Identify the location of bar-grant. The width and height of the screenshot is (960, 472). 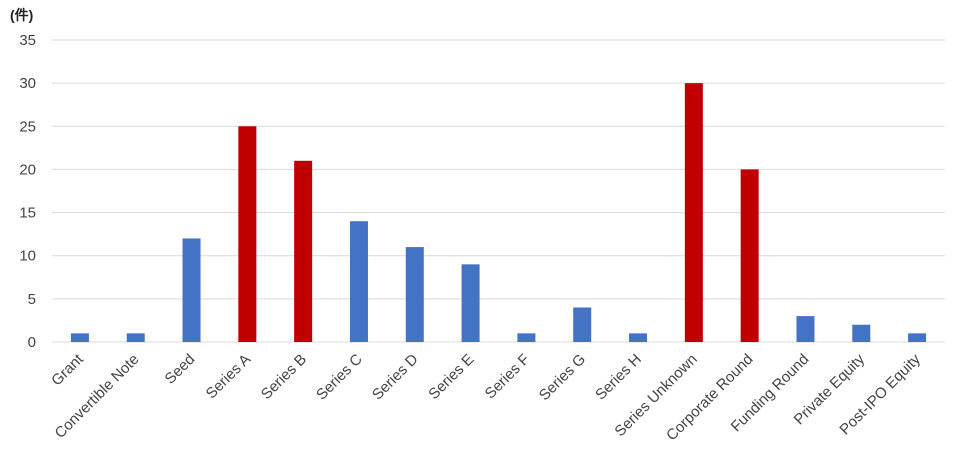
(79, 337).